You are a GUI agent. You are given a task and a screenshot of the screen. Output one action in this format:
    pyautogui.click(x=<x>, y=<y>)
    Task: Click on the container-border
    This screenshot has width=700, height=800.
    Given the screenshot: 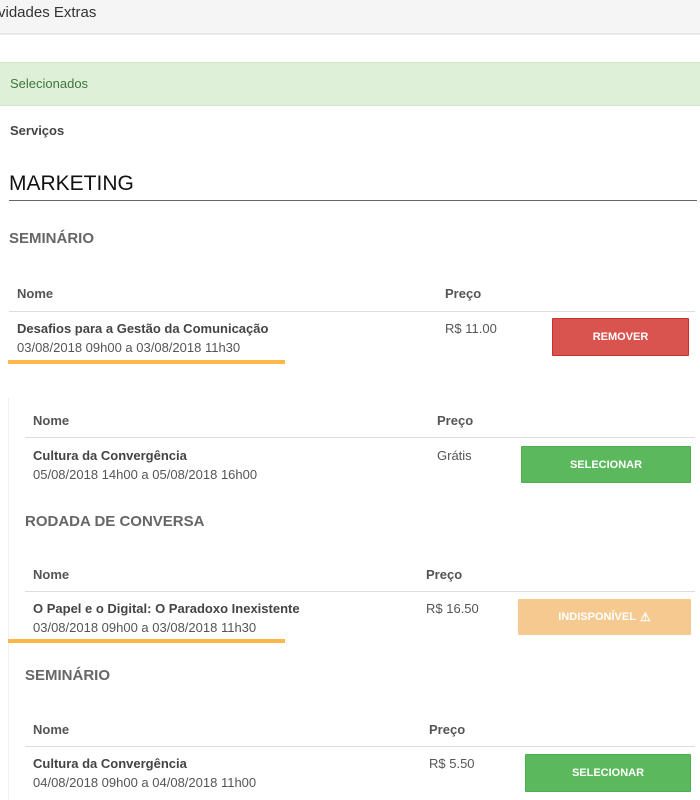 What is the action you would take?
    pyautogui.click(x=8, y=599)
    